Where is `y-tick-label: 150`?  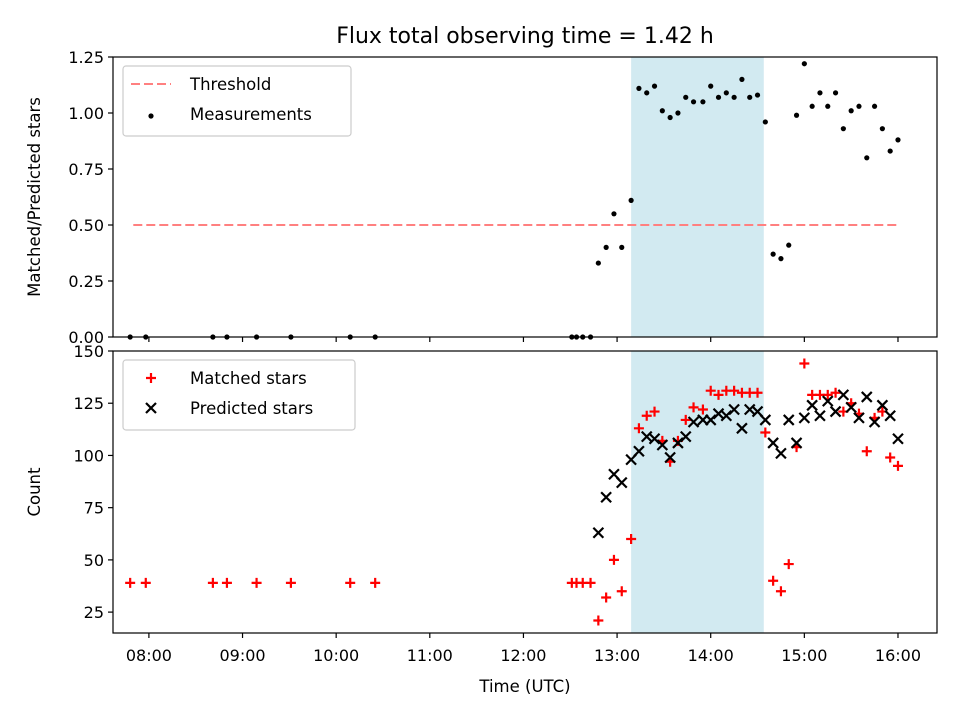
y-tick-label: 150 is located at coordinates (88, 351).